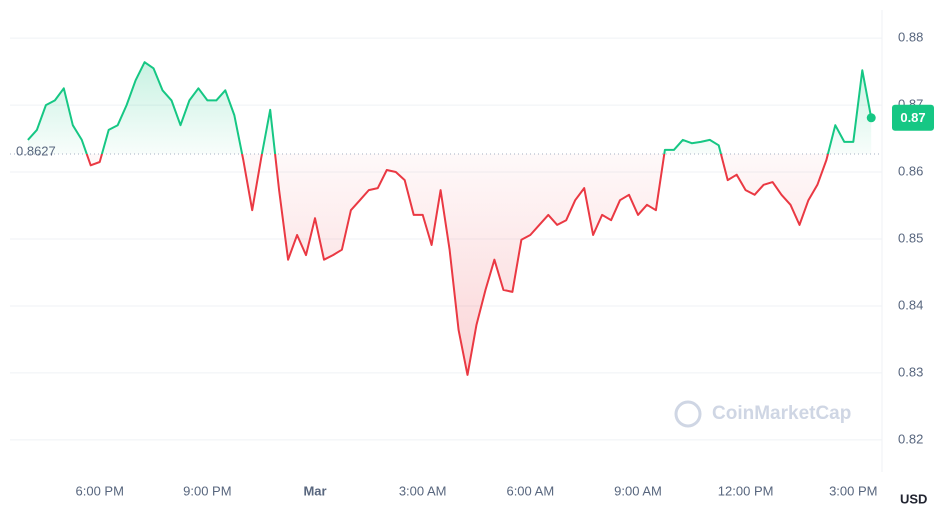 This screenshot has width=948, height=512. What do you see at coordinates (910, 438) in the screenshot?
I see `y-tick-label: 0.82` at bounding box center [910, 438].